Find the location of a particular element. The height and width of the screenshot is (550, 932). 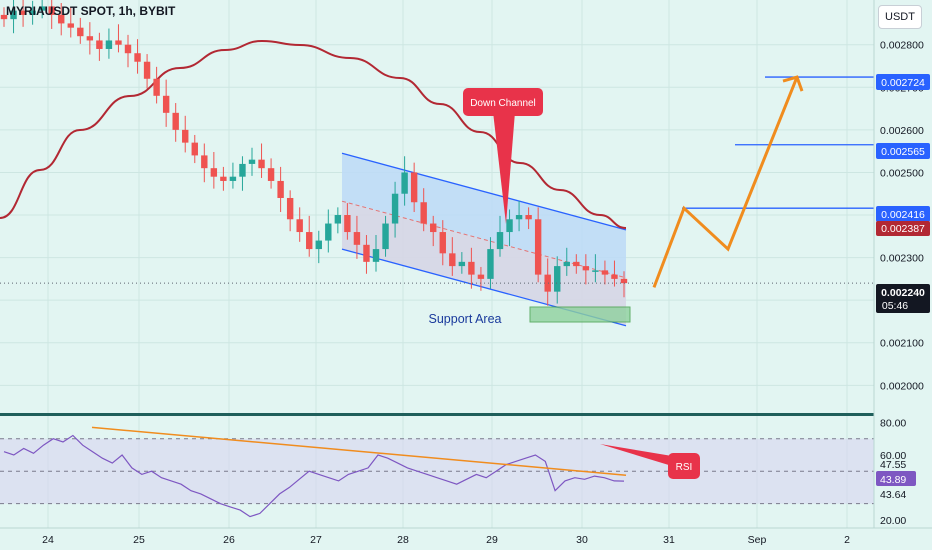

time-tick-label: Sep is located at coordinates (757, 540).